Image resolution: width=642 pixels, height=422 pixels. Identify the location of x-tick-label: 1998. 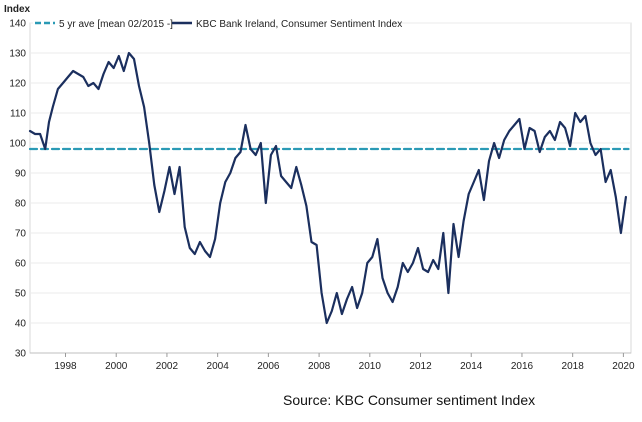
(65, 366).